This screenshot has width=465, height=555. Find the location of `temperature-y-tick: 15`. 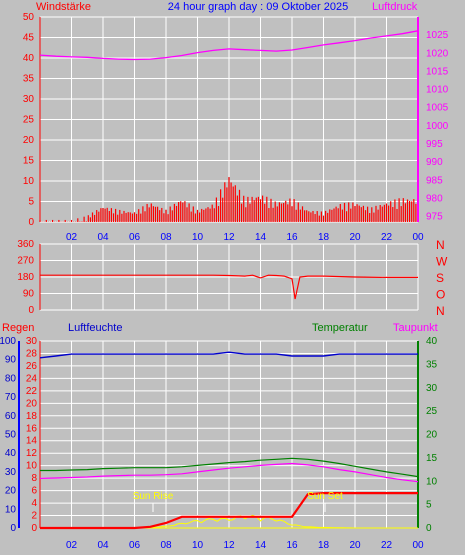

temperature-y-tick: 15 is located at coordinates (432, 458).